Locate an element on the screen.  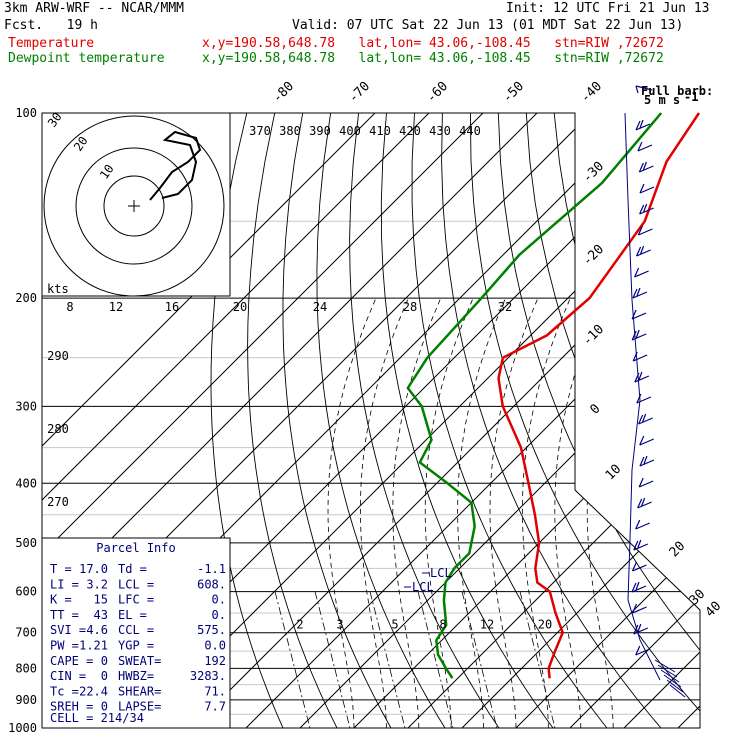
pressure-label: 100 is located at coordinates (26, 113).